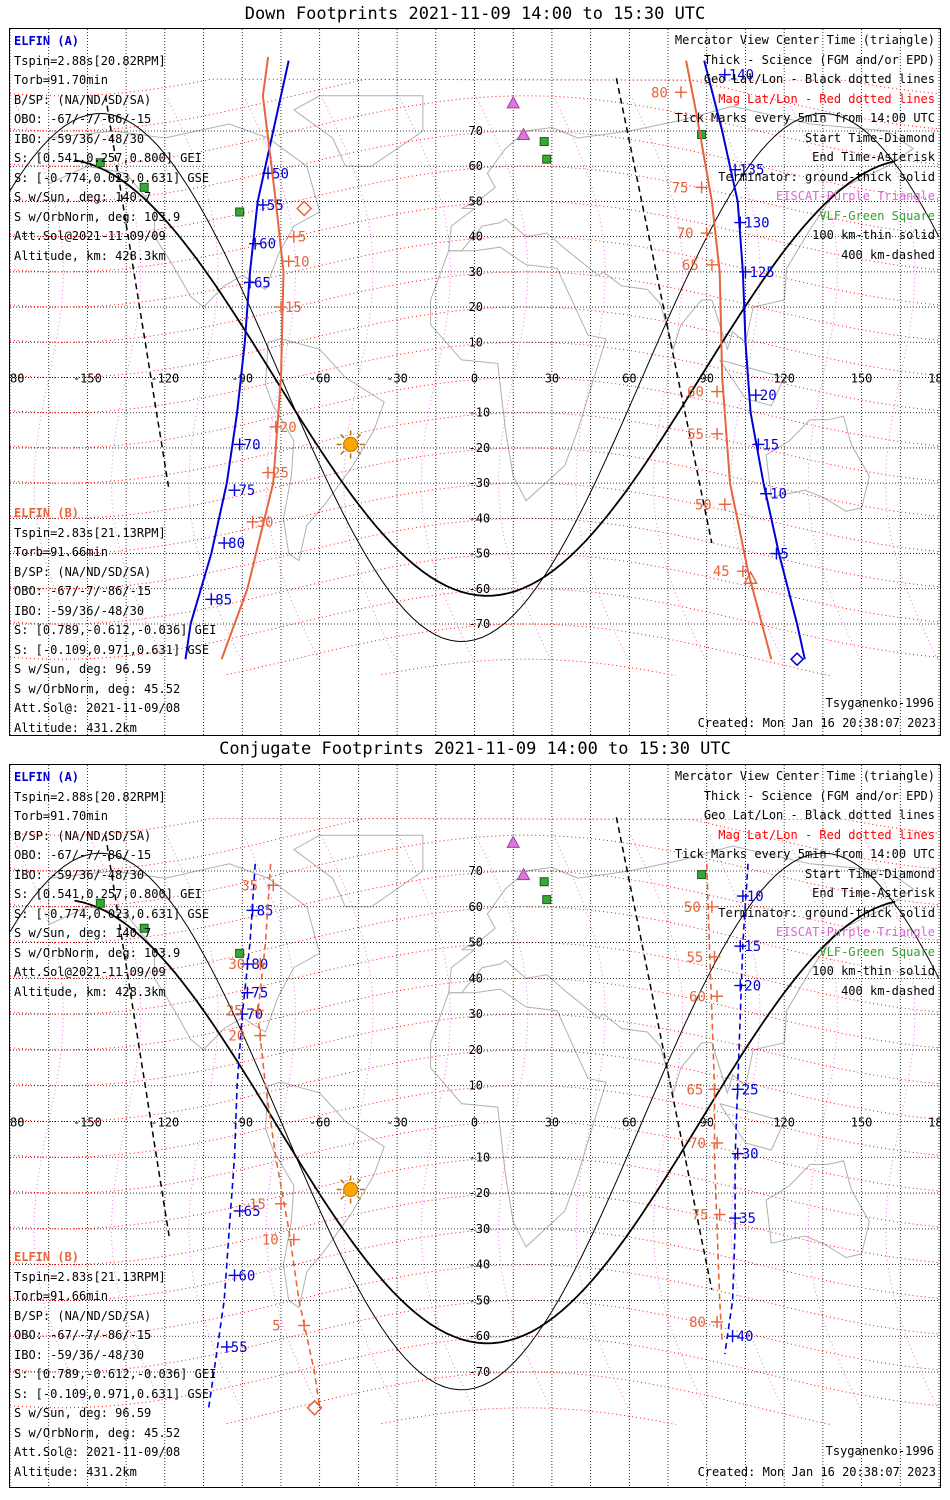  I want to click on legend-entry: Mag Lat/Lon - Red dotted lines, so click(826, 98).